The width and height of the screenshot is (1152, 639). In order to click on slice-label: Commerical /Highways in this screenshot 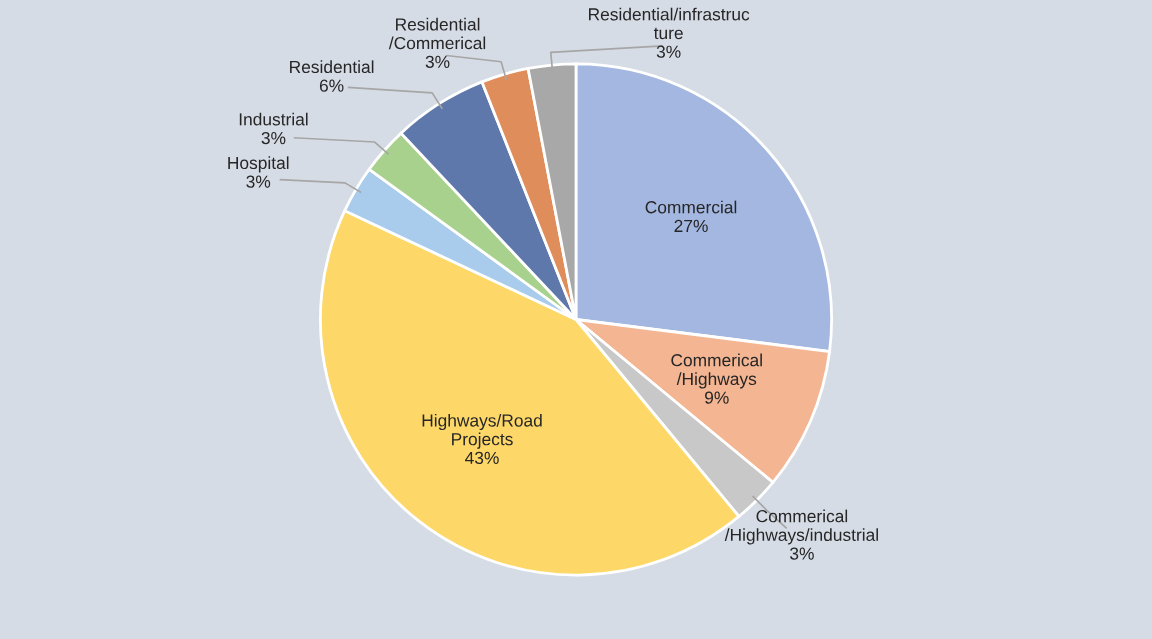, I will do `click(716, 371)`.